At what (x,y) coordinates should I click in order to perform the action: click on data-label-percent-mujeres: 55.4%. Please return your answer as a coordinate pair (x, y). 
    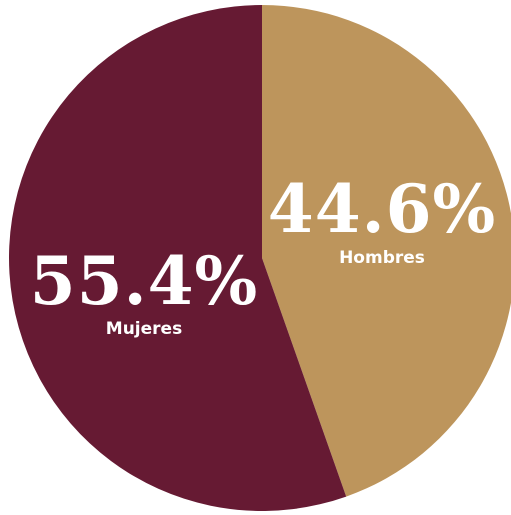
    Looking at the image, I should click on (144, 281).